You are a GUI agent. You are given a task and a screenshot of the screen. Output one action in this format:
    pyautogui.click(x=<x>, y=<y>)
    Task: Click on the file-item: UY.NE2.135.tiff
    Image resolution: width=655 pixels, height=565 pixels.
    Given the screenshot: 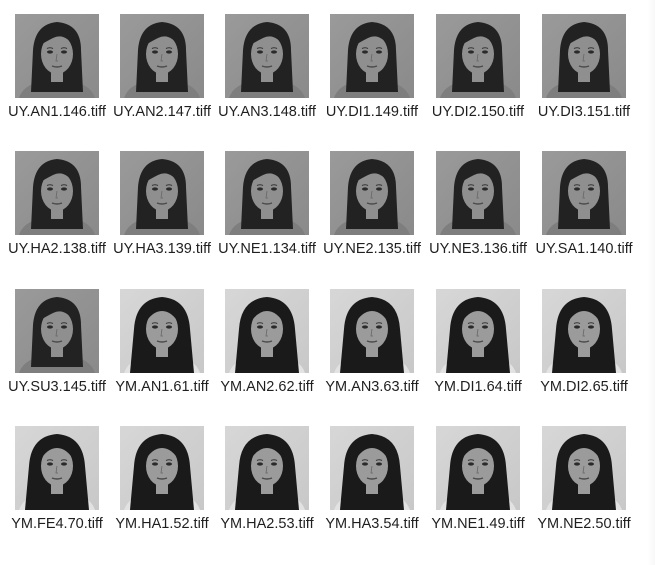 What is the action you would take?
    pyautogui.click(x=372, y=217)
    